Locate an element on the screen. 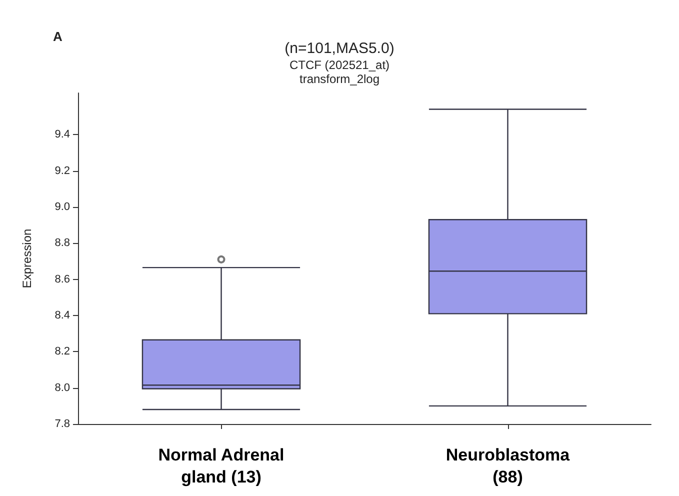  y-tick-label: 8.2 is located at coordinates (62, 352).